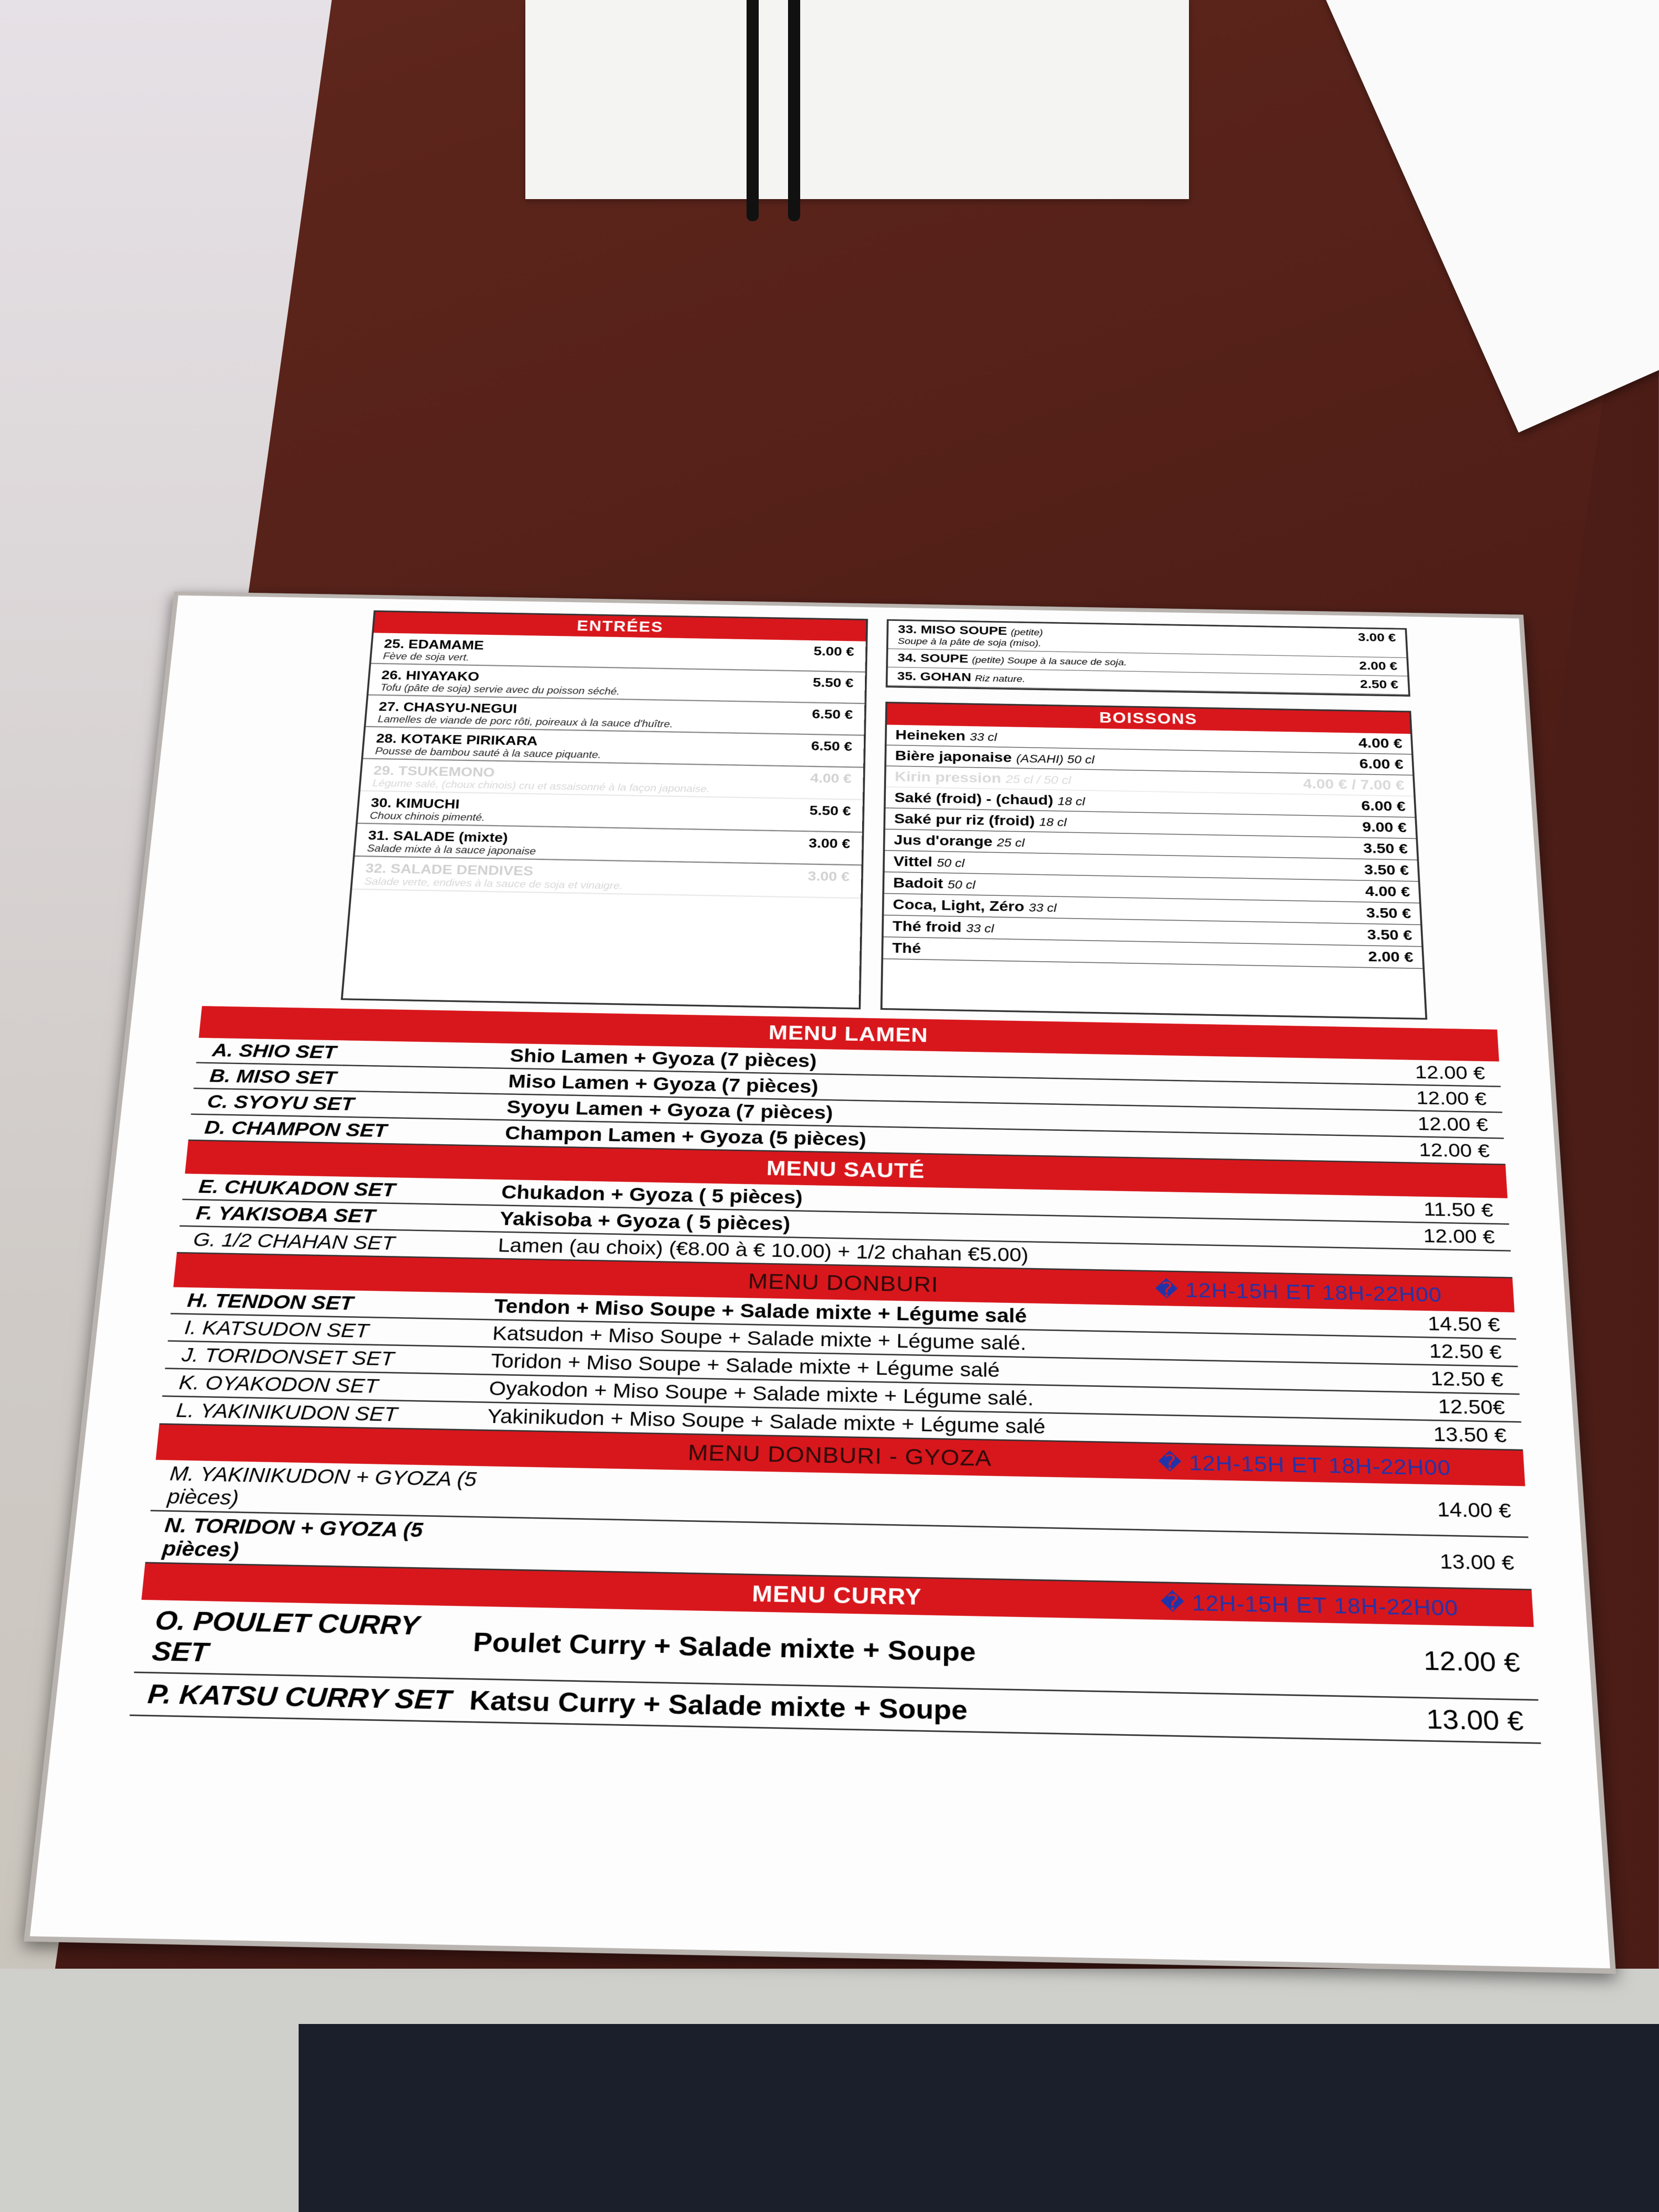 Image resolution: width=1659 pixels, height=2212 pixels. I want to click on set-code: D. CHAMPON SET, so click(296, 1129).